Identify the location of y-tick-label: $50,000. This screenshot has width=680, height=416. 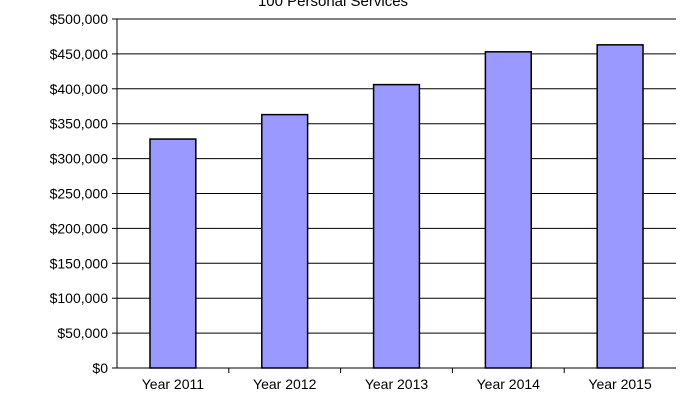
(82, 333).